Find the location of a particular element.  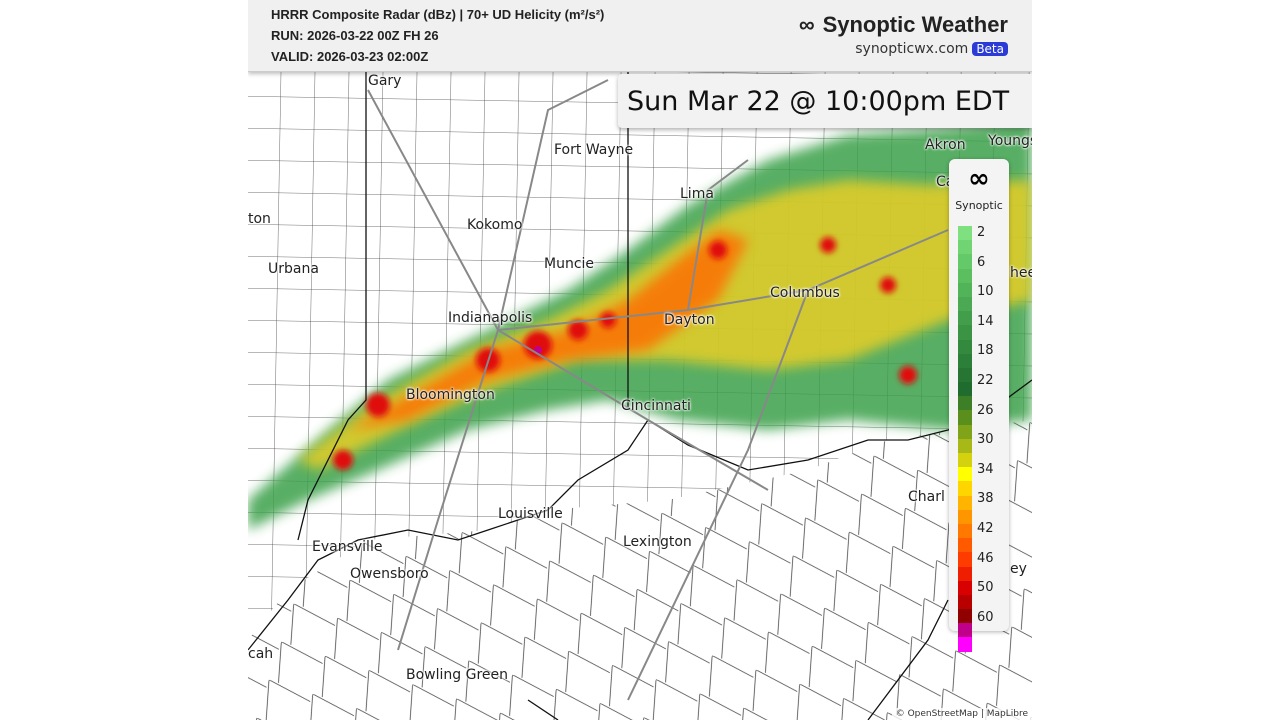

brand: ∞ Synoptic Weather is located at coordinates (903, 25).